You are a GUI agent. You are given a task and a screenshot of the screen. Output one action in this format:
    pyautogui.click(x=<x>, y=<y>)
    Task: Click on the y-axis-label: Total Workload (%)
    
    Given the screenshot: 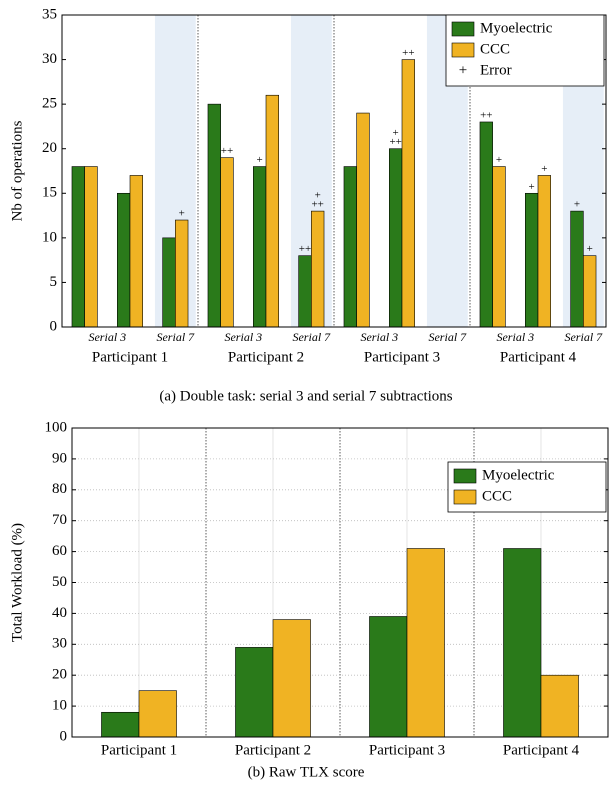 What is the action you would take?
    pyautogui.click(x=17, y=582)
    